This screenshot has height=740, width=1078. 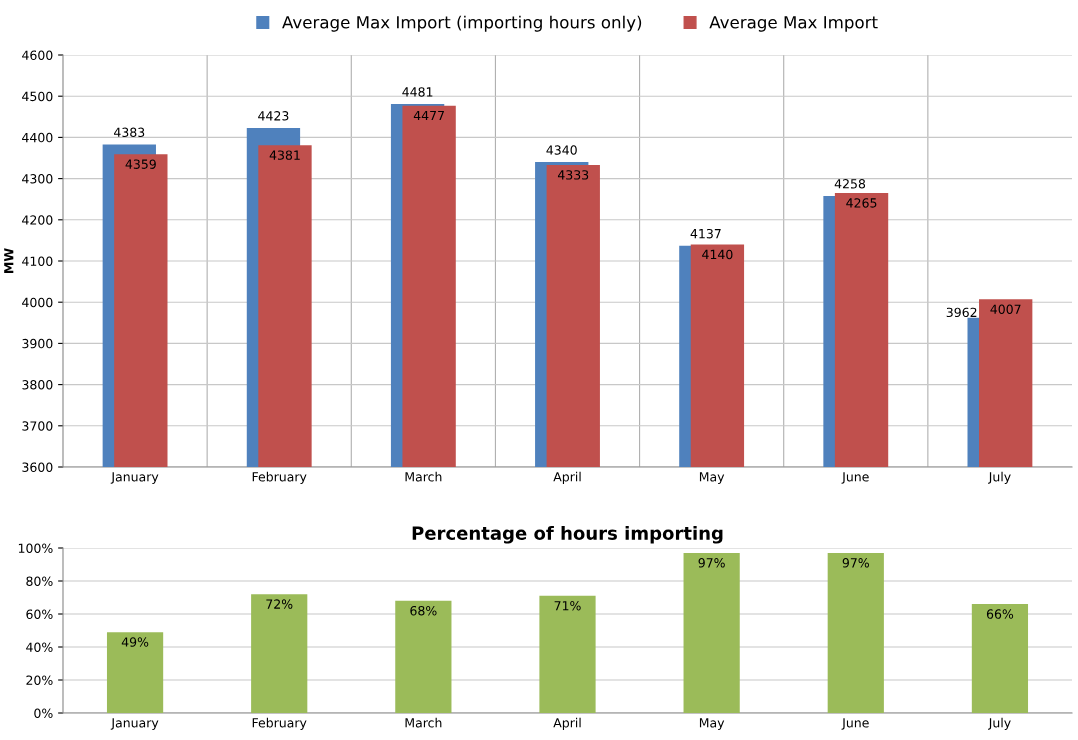 What do you see at coordinates (37, 55) in the screenshot?
I see `y-tick-label: 4600` at bounding box center [37, 55].